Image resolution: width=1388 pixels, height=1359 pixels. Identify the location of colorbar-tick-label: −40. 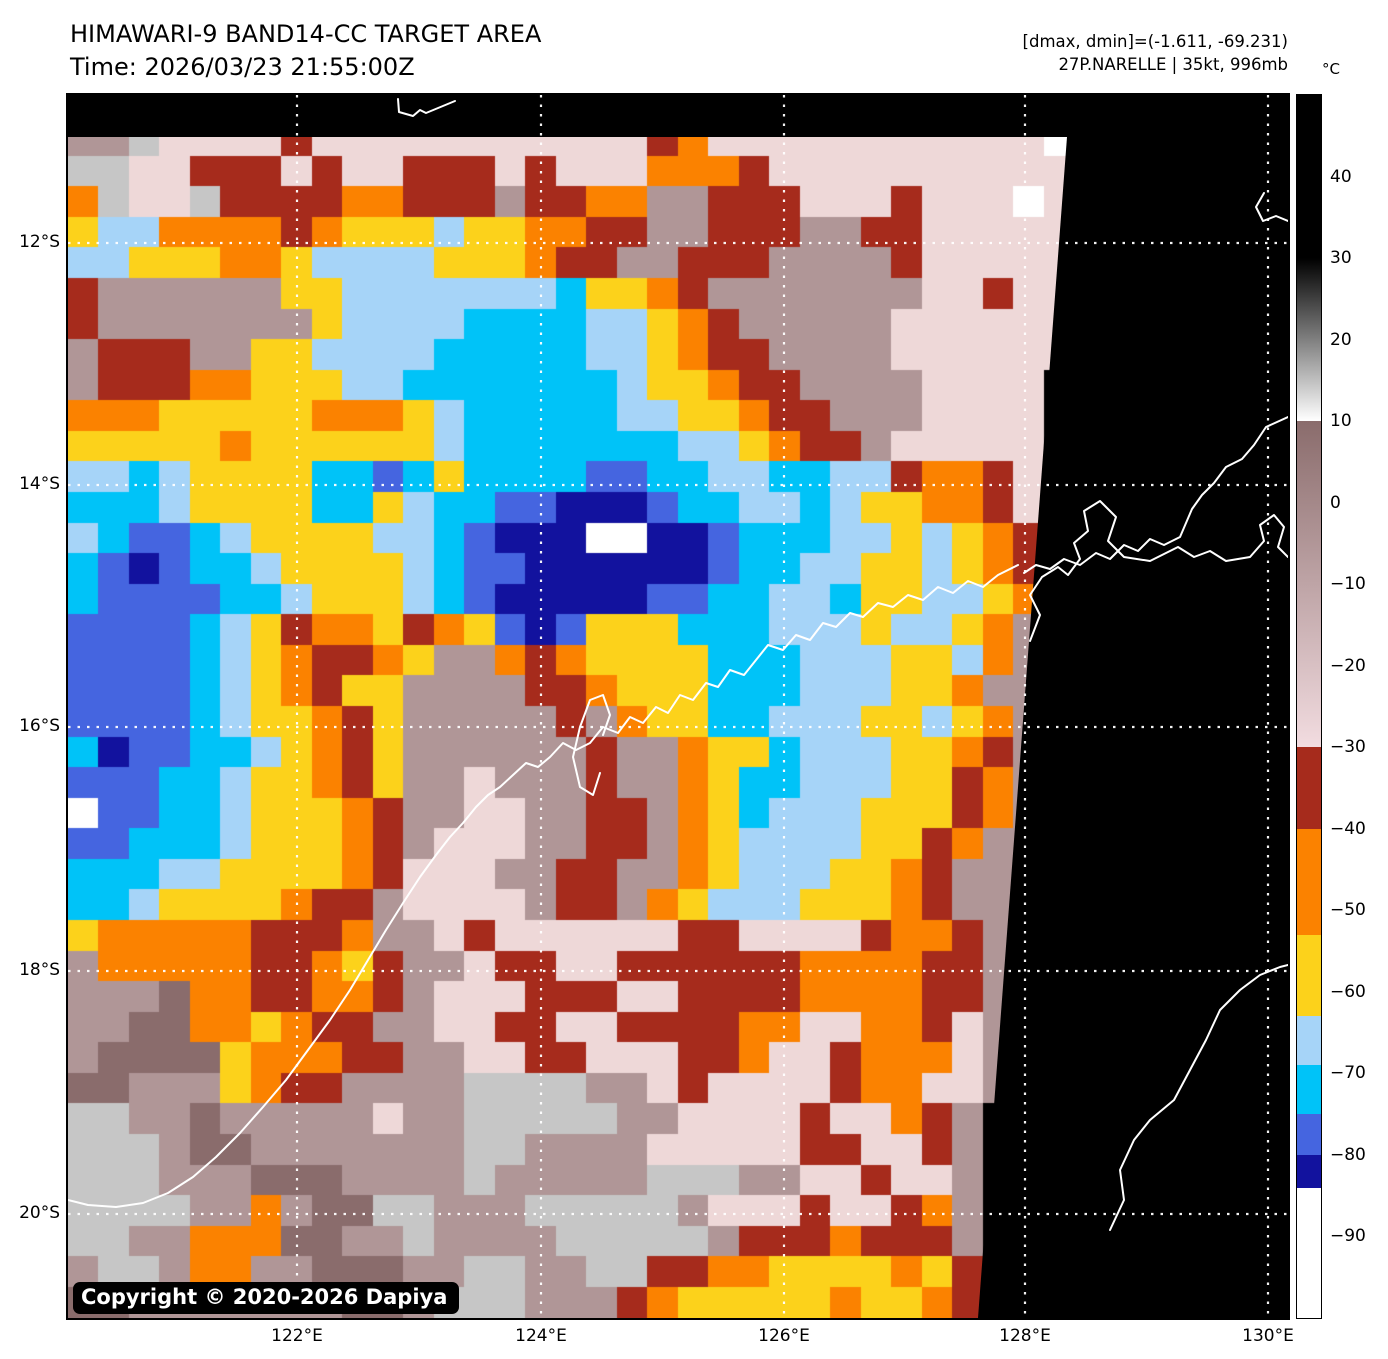
(1348, 828).